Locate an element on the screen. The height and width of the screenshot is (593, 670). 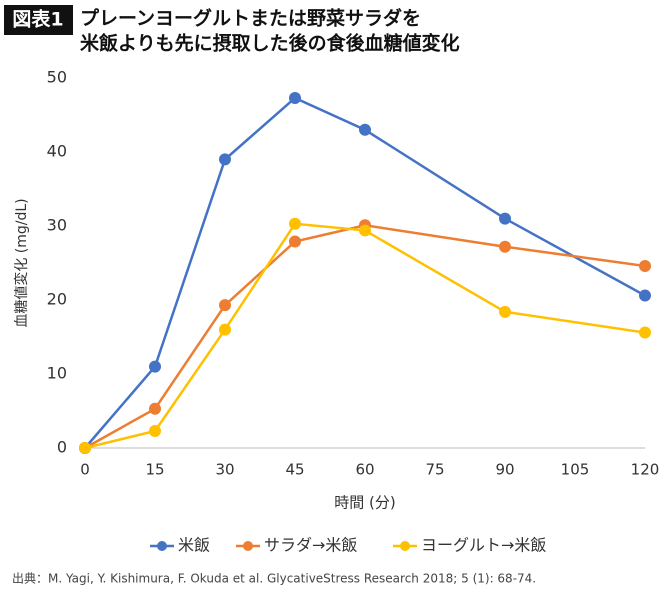
y-tick-label: 0 is located at coordinates (62, 447).